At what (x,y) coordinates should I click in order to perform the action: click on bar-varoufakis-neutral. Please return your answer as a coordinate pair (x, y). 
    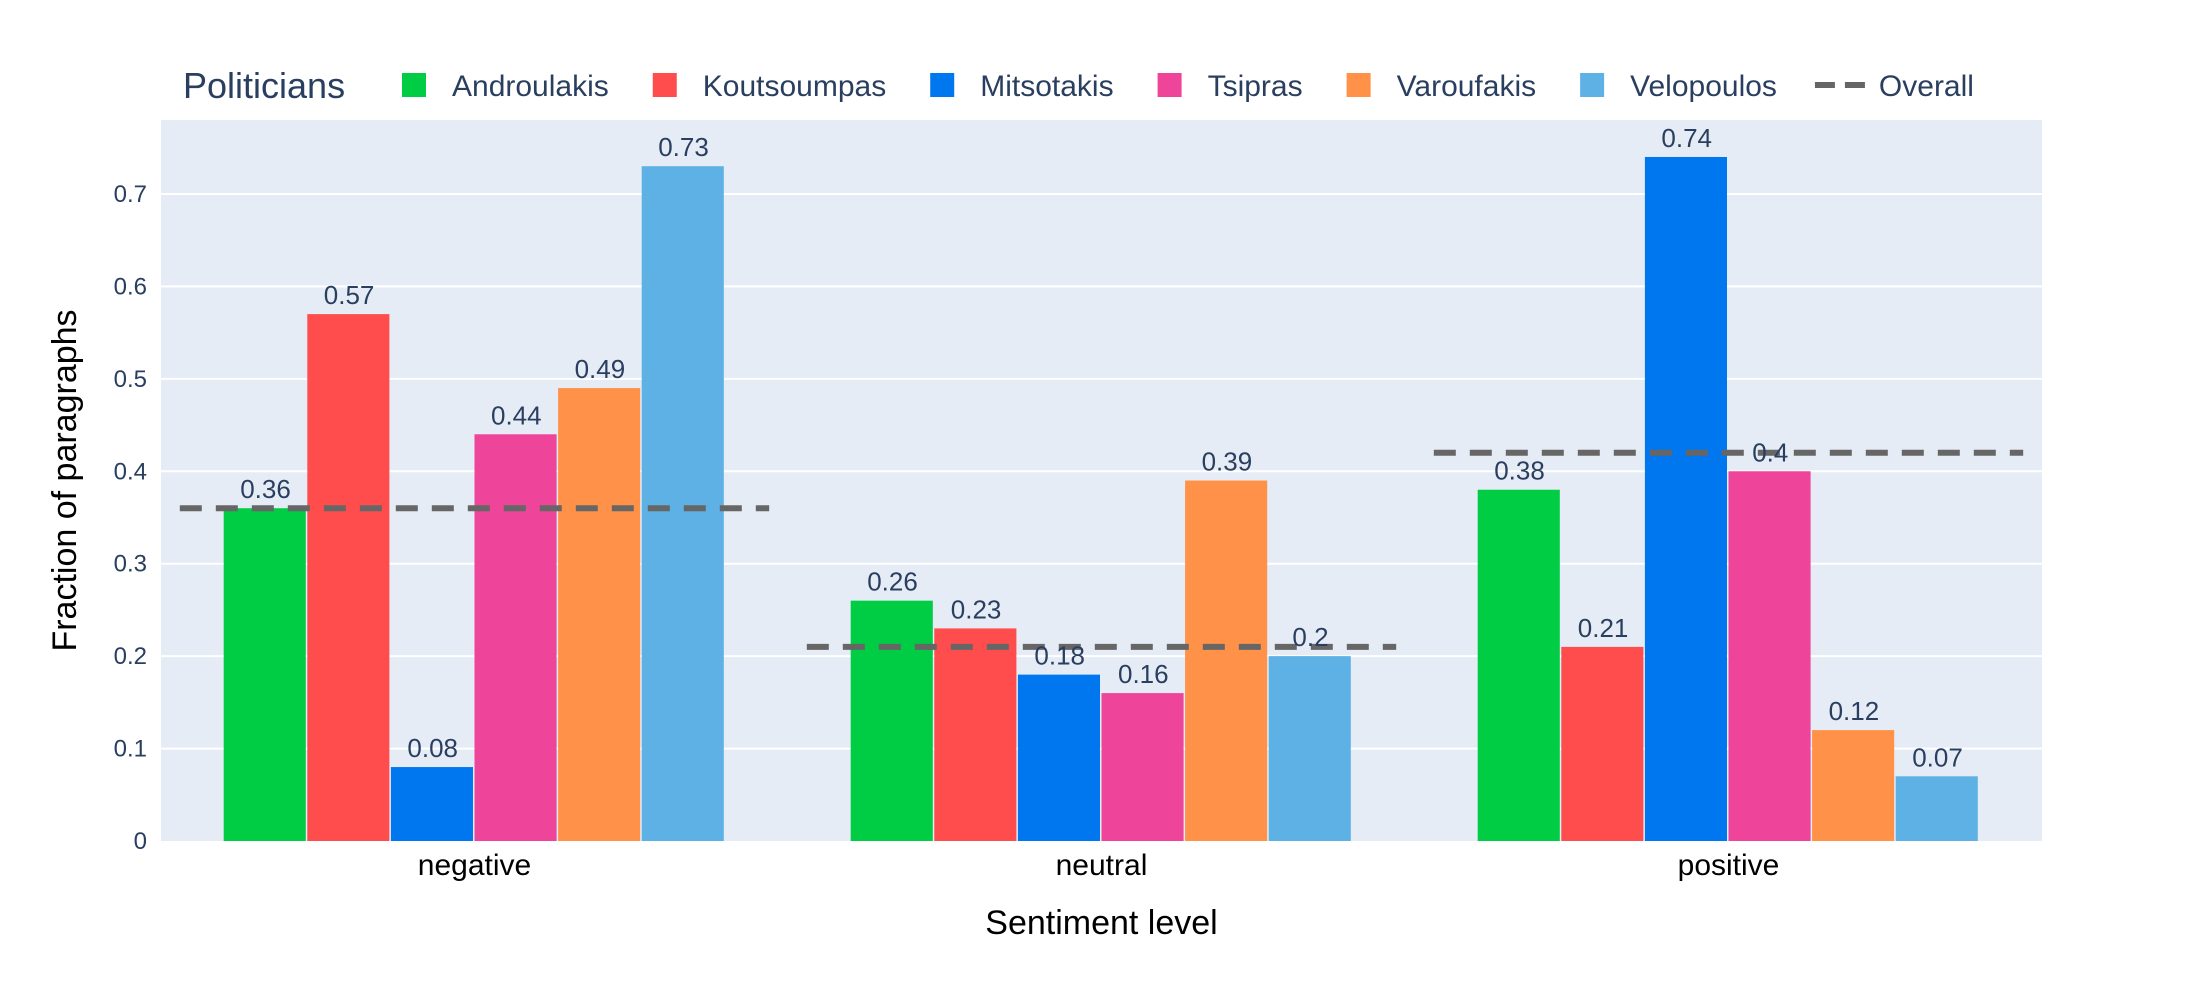
    Looking at the image, I should click on (1226, 660).